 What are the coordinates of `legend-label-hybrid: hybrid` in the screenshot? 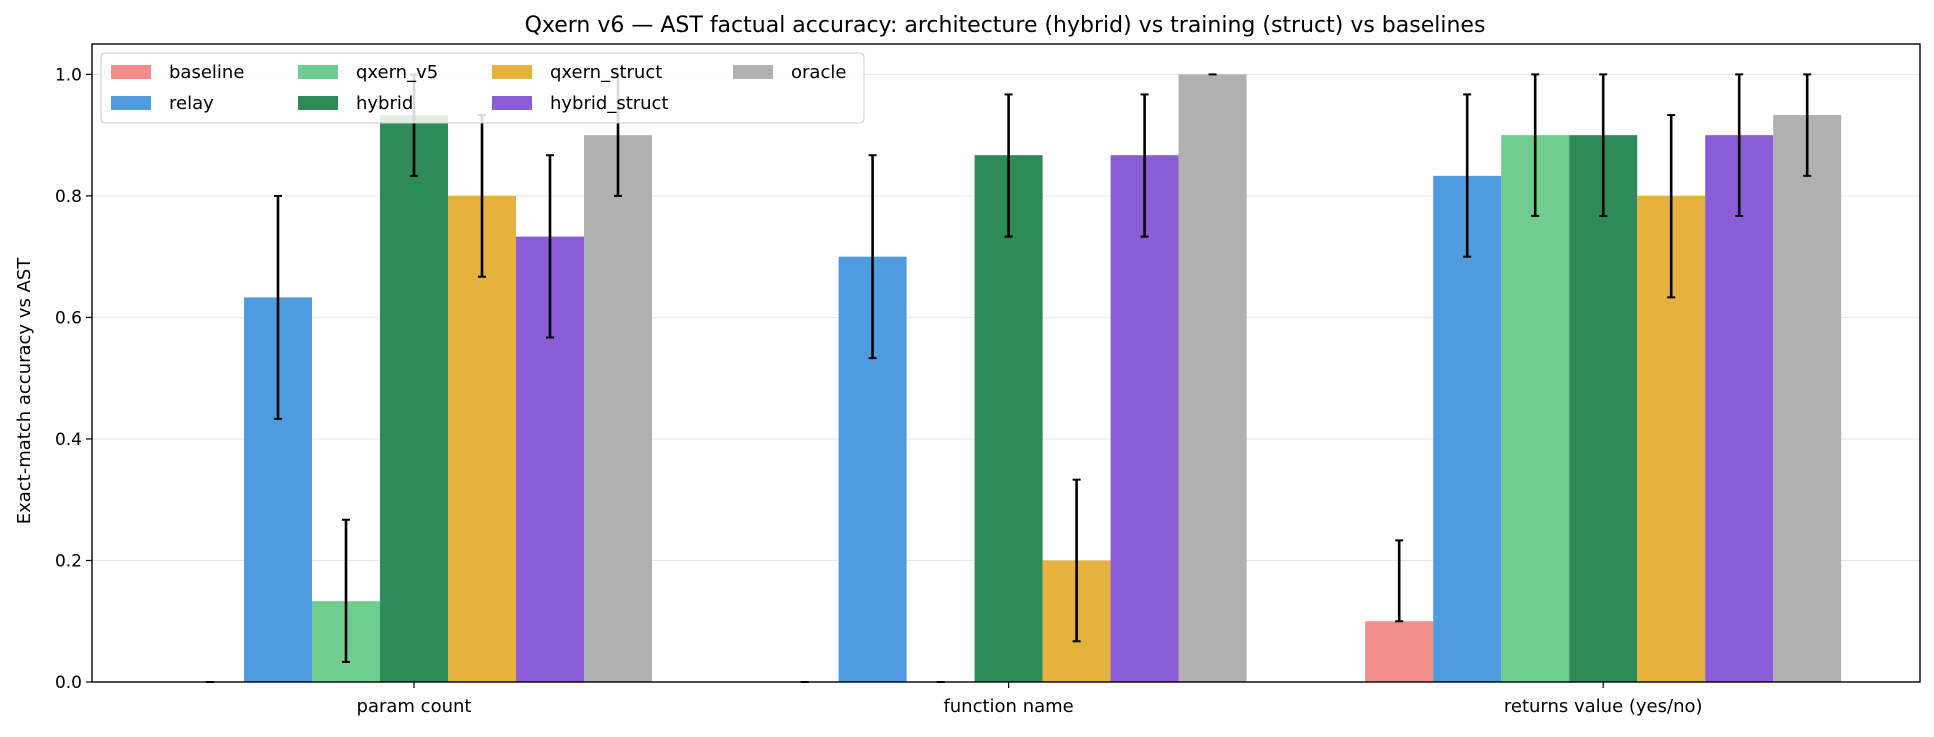 It's located at (384, 103).